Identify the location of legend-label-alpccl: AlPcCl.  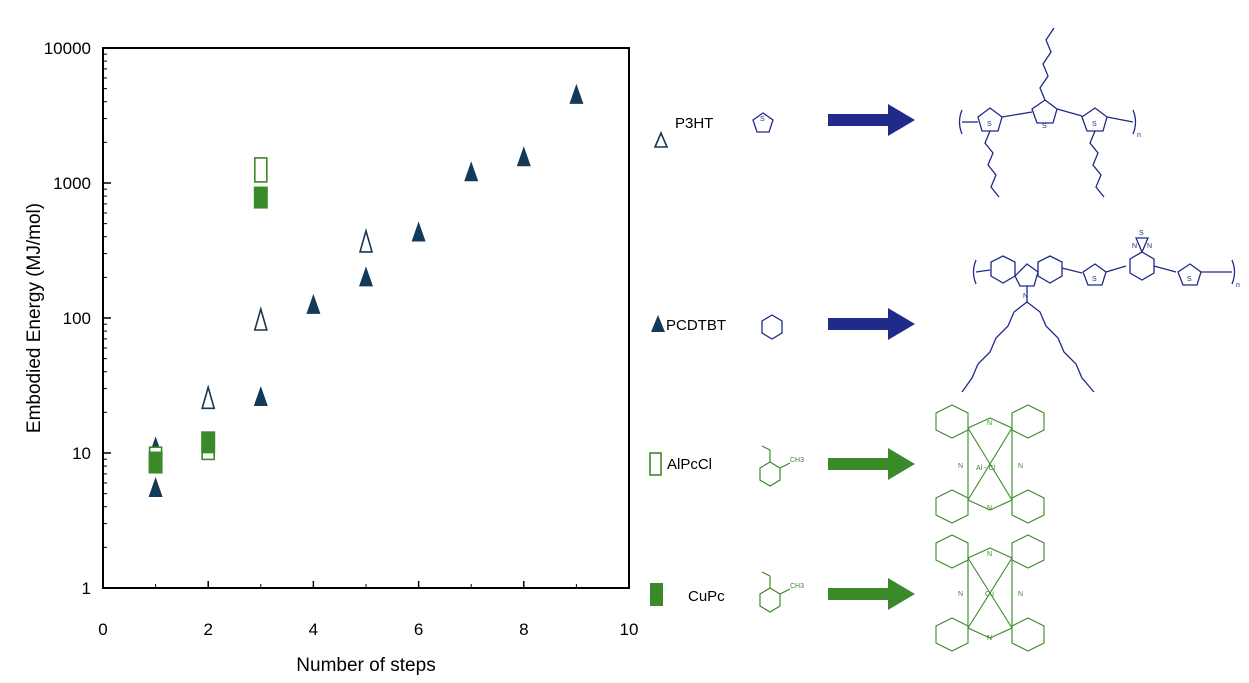
(689, 464).